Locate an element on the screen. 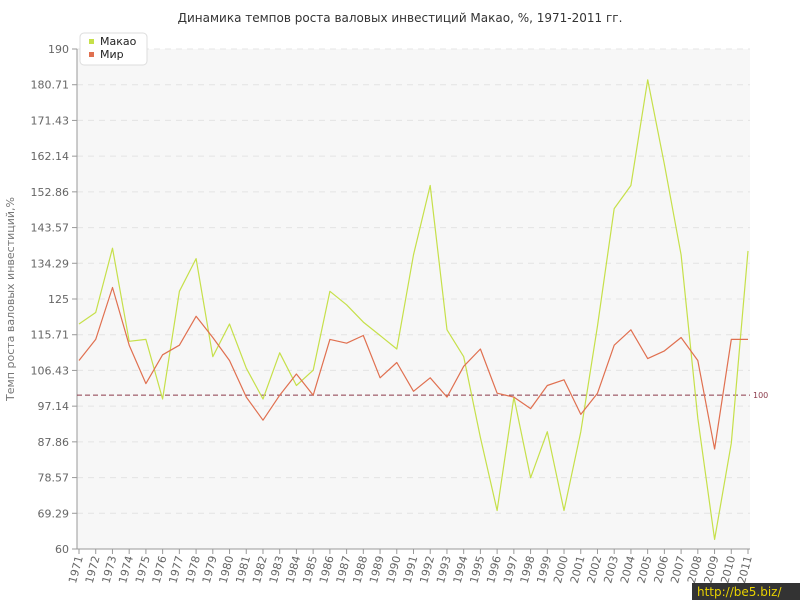 This screenshot has height=600, width=800. y-tick-label: 87.86 is located at coordinates (54, 442).